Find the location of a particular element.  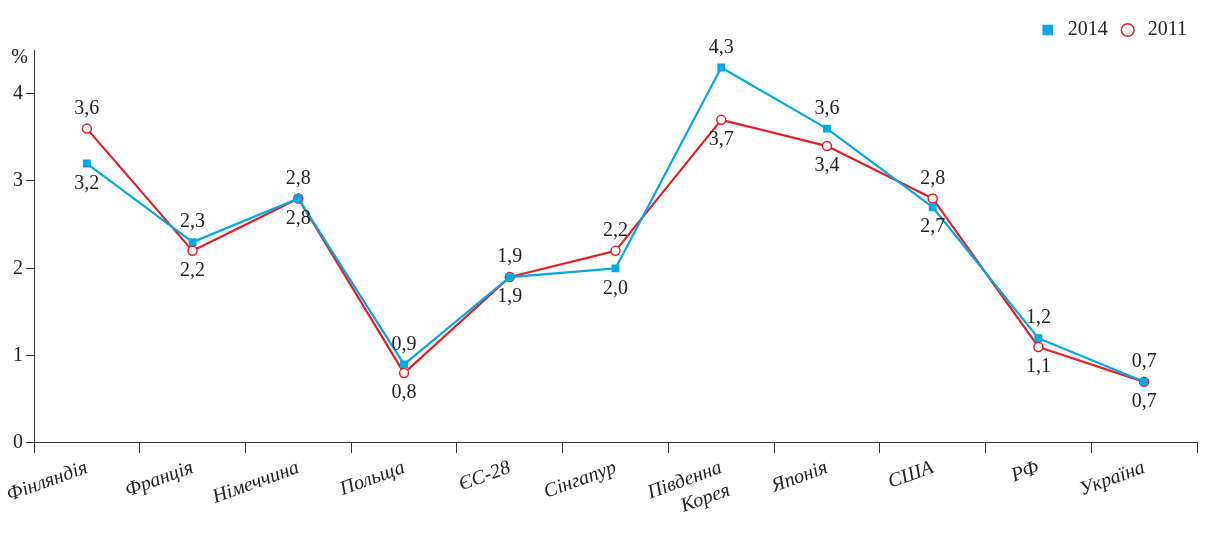

y-tick-label: 0 is located at coordinates (18, 441).